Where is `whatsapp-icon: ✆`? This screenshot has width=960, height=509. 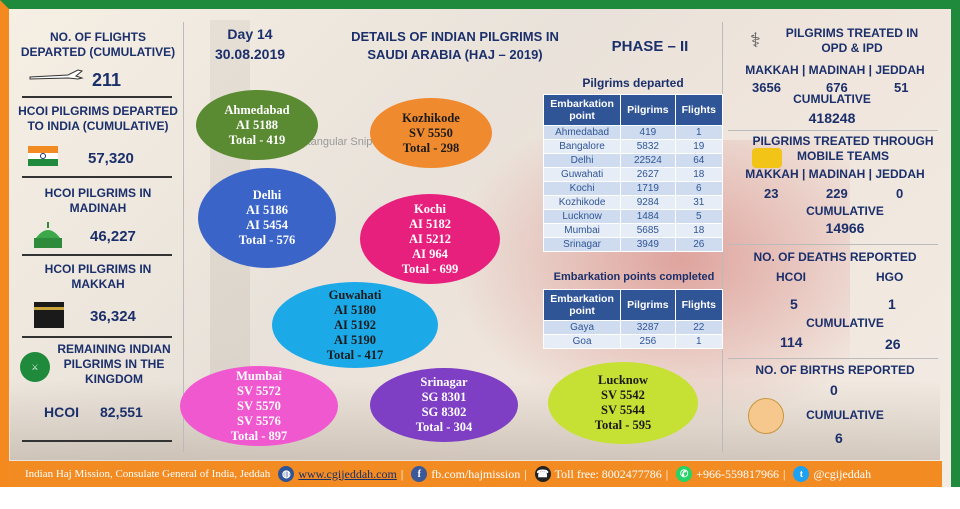
whatsapp-icon: ✆ is located at coordinates (684, 474).